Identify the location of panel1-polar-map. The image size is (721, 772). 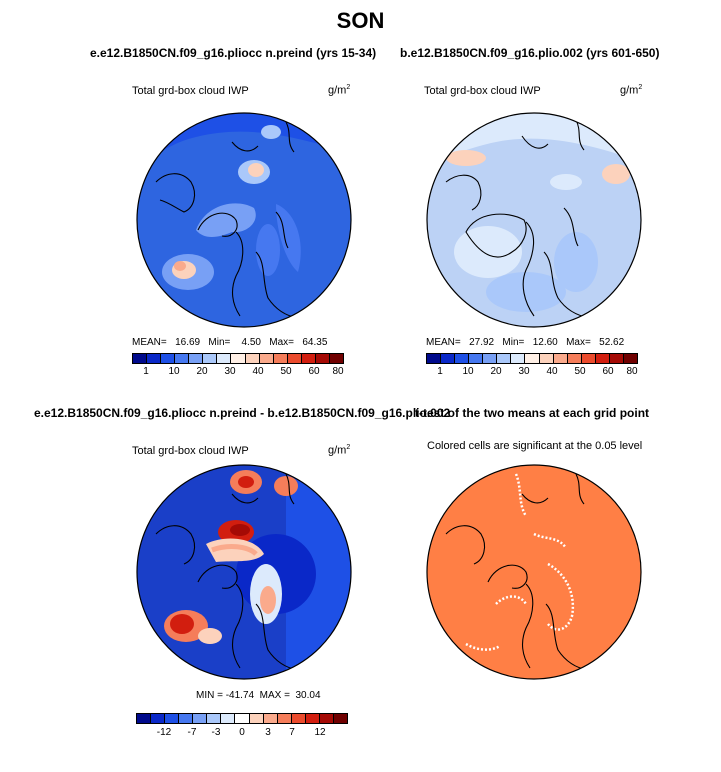
(244, 220).